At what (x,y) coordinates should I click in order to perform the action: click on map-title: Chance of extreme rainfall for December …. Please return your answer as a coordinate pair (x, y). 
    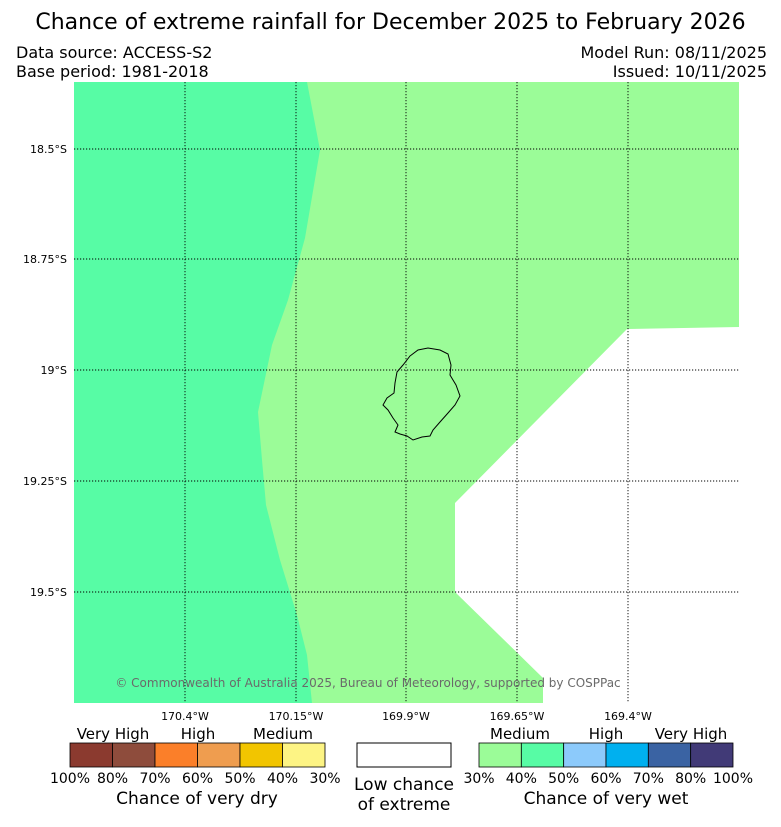
    Looking at the image, I should click on (390, 22).